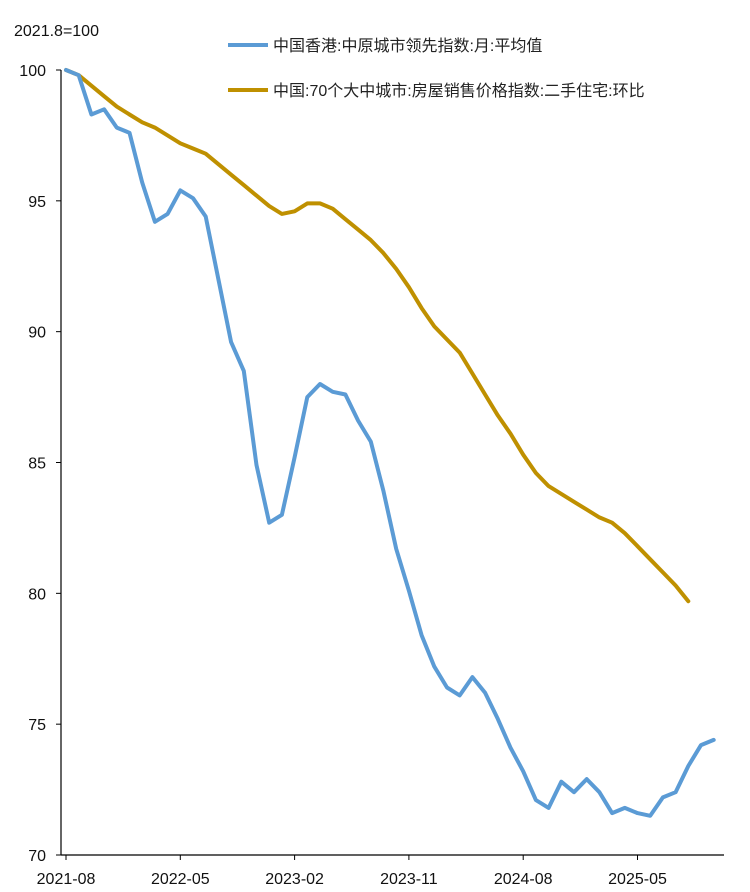  Describe the element at coordinates (32, 71) in the screenshot. I see `y-tick-label: 100` at that location.